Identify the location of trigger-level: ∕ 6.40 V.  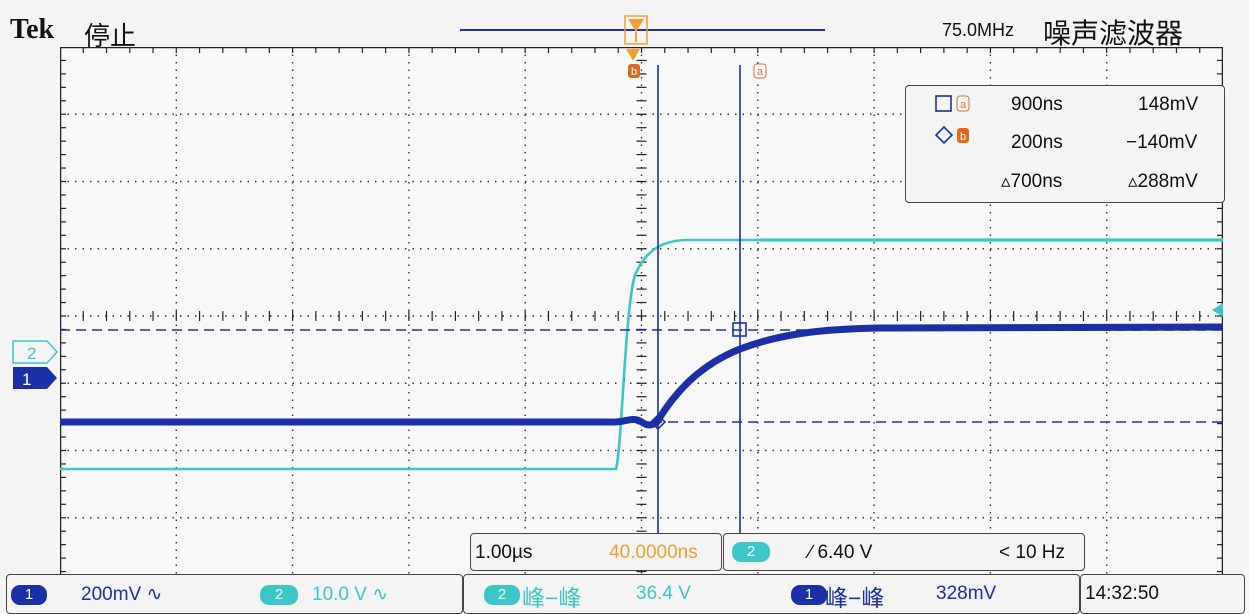
(841, 552).